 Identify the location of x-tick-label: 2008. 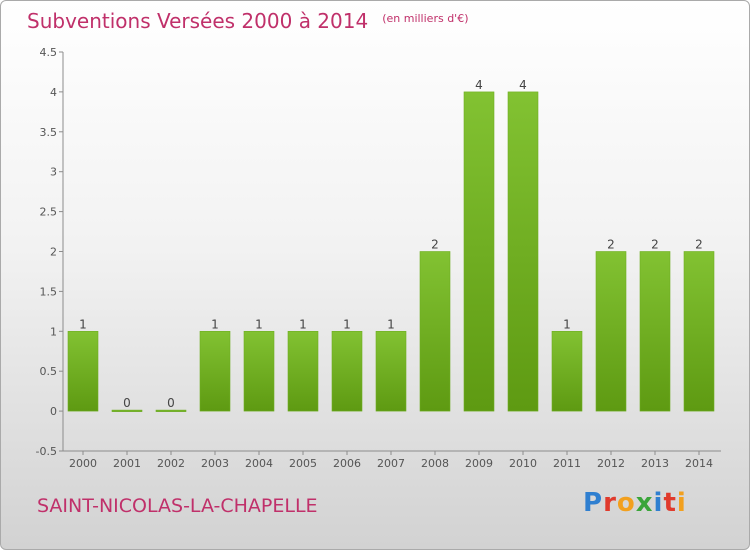
(435, 463).